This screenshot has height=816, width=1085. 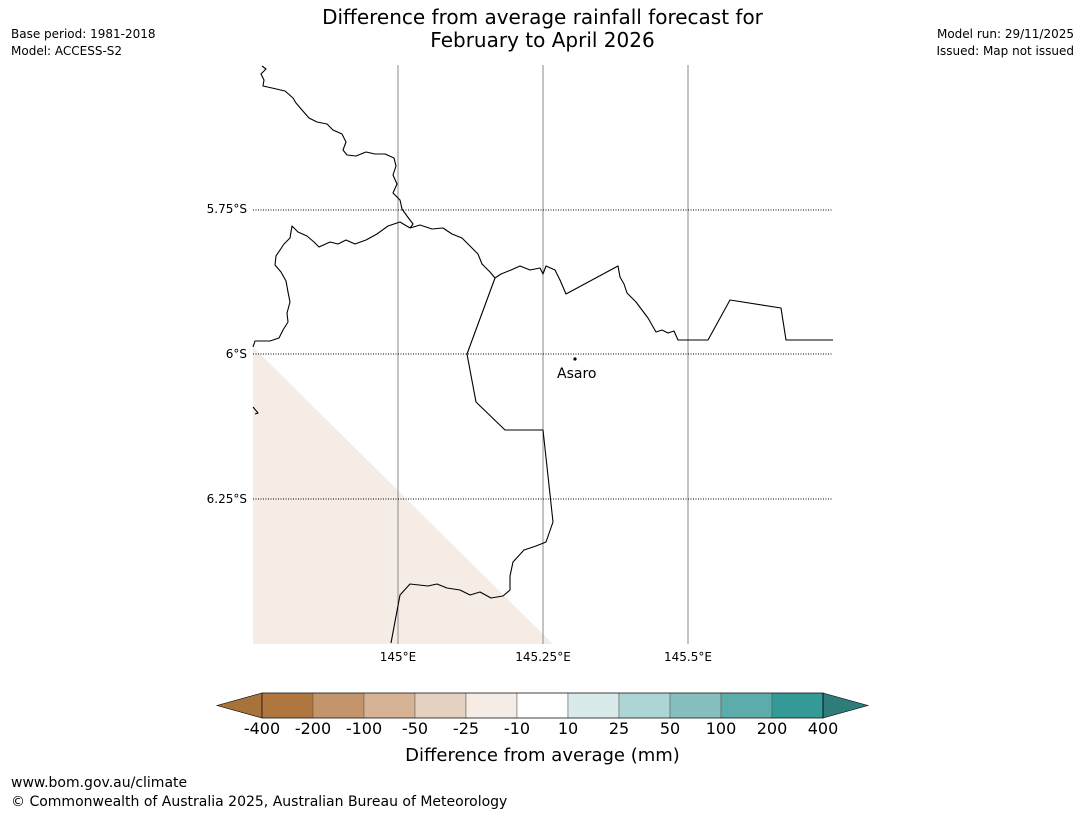 What do you see at coordinates (331, 284) in the screenshot?
I see `boundary-west` at bounding box center [331, 284].